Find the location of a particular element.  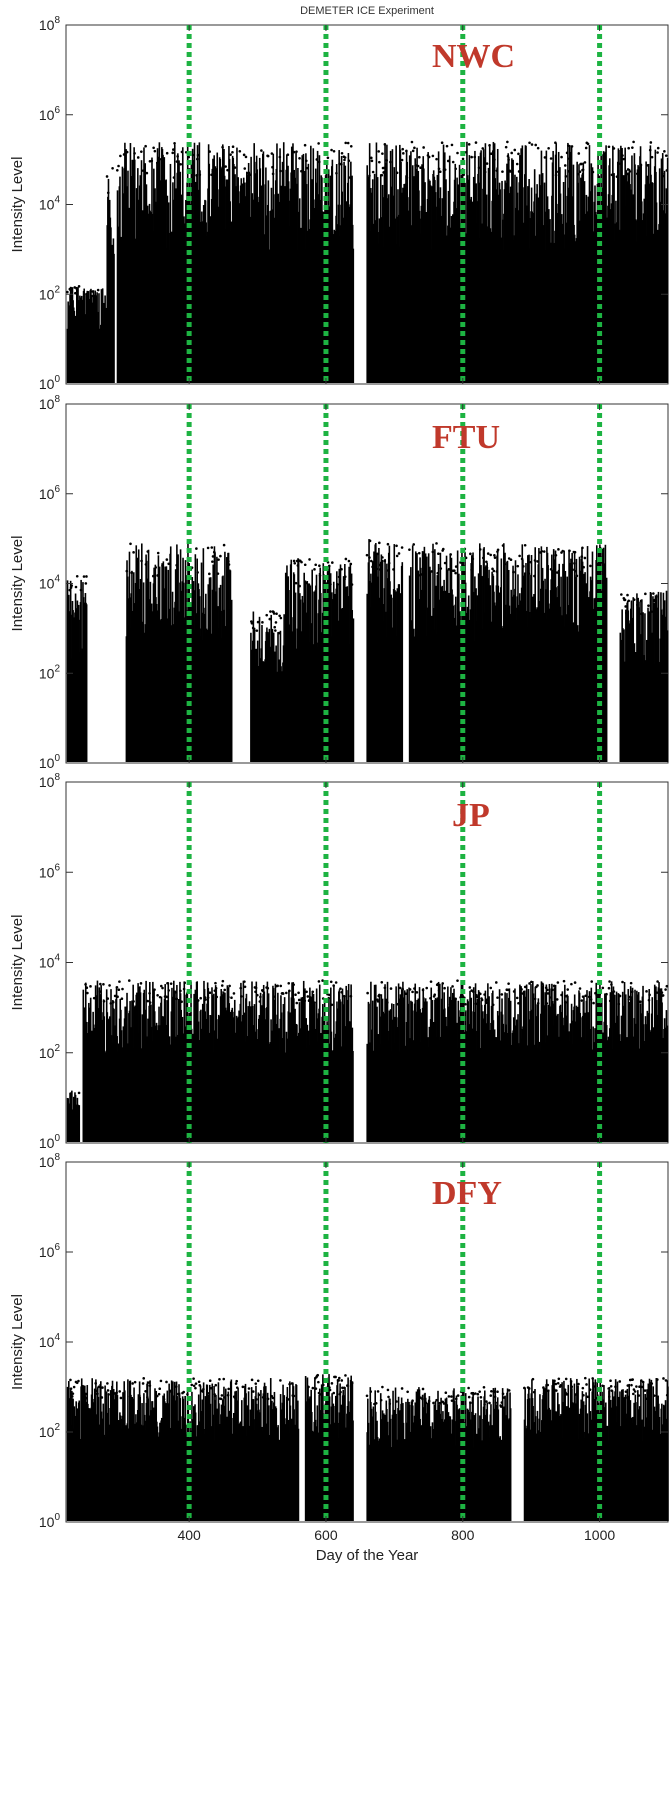

y-tick-label: 10⁴ is located at coordinates (50, 204).